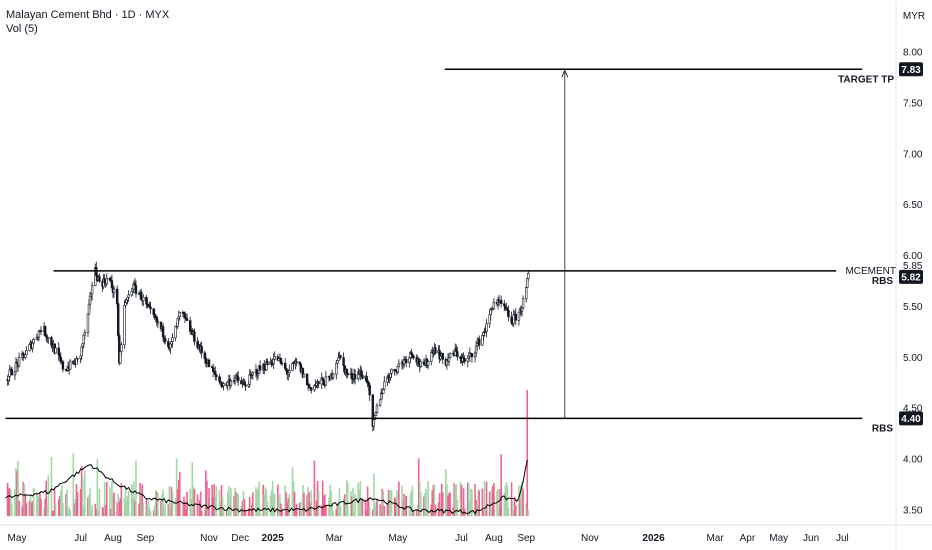  Describe the element at coordinates (913, 358) in the screenshot. I see `y-tick-label: 5.00` at that location.